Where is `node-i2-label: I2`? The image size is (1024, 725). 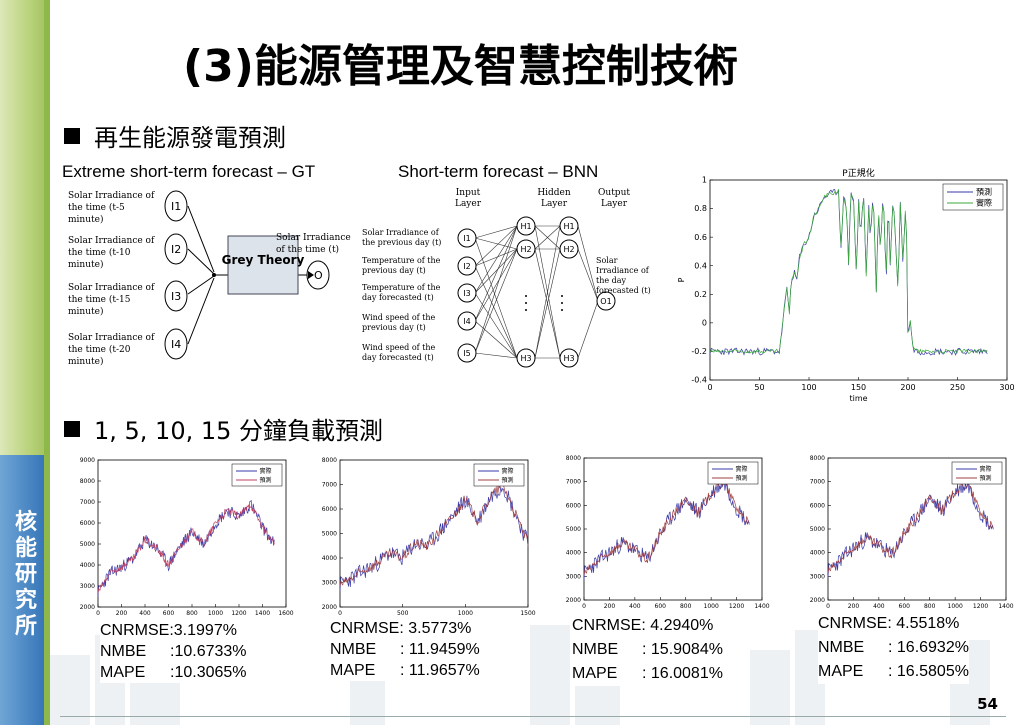 node-i2-label: I2 is located at coordinates (176, 249).